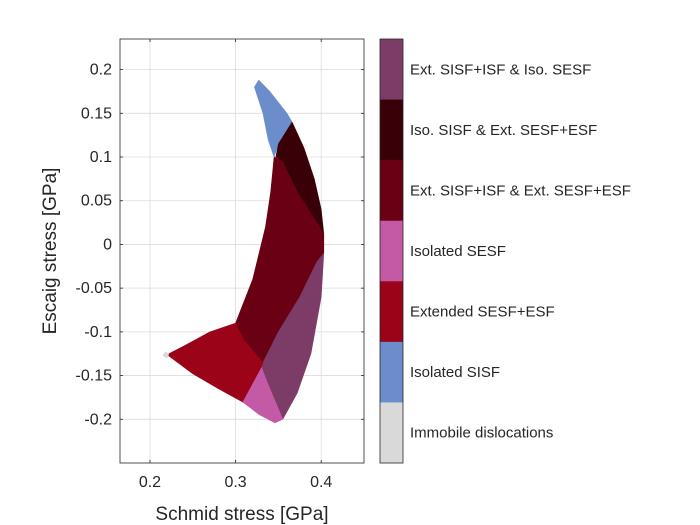 The width and height of the screenshot is (700, 525). Describe the element at coordinates (391, 69) in the screenshot. I see `colorbar-swatch-ext-sisf-isf-iso-sesf` at that location.